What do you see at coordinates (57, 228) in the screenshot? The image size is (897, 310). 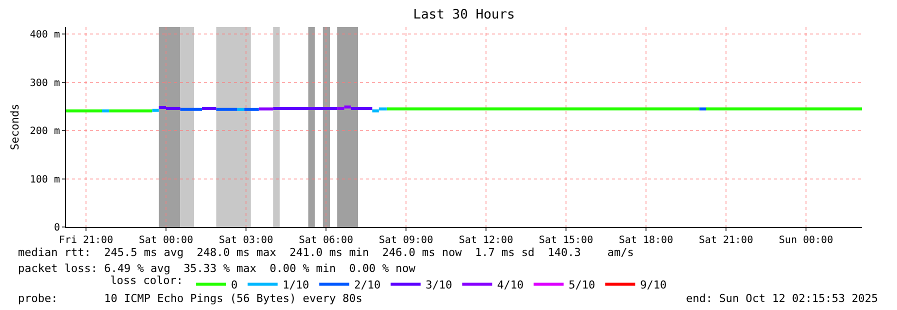 I see `y-tick-label: 0` at bounding box center [57, 228].